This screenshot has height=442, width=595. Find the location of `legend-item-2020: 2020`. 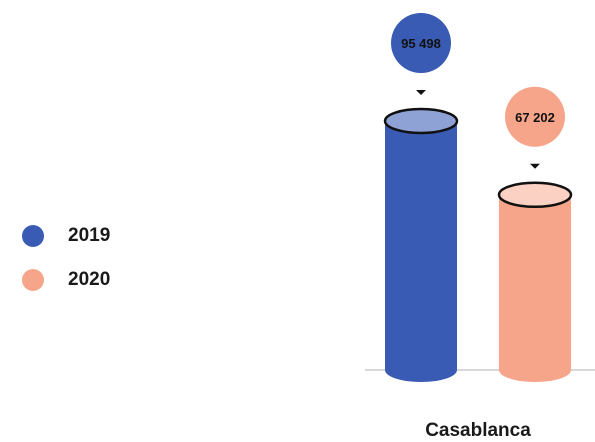

legend-item-2020: 2020 is located at coordinates (66, 280).